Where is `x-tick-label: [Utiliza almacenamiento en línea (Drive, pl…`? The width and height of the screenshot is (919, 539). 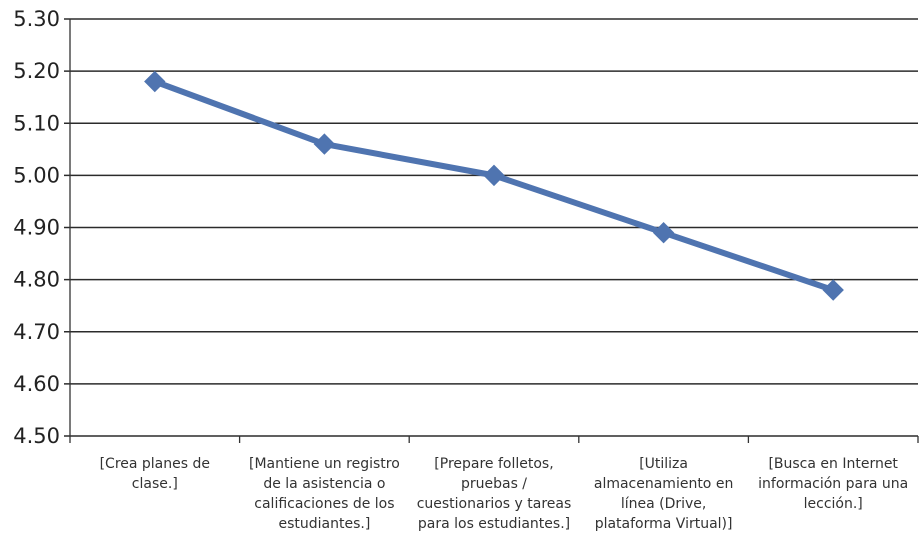 x-tick-label: [Utiliza almacenamiento en línea (Drive, pl… is located at coordinates (663, 494).